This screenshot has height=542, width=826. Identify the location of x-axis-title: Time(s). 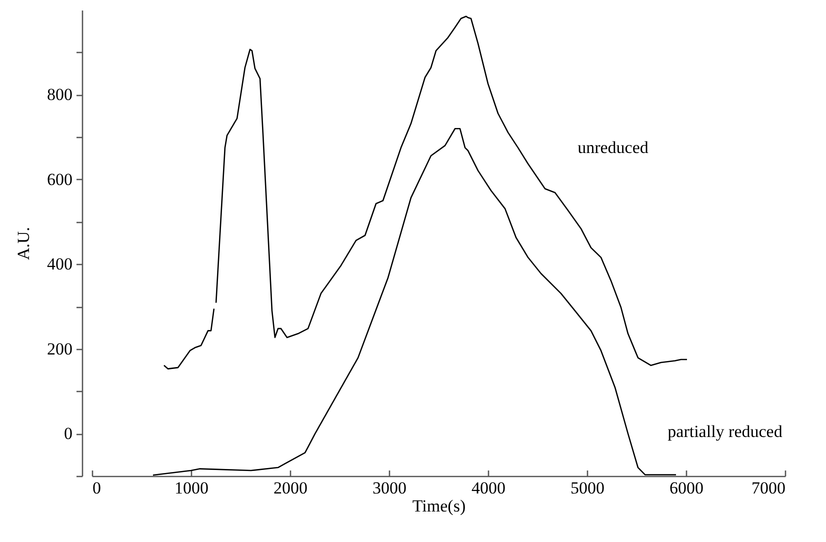
(439, 506).